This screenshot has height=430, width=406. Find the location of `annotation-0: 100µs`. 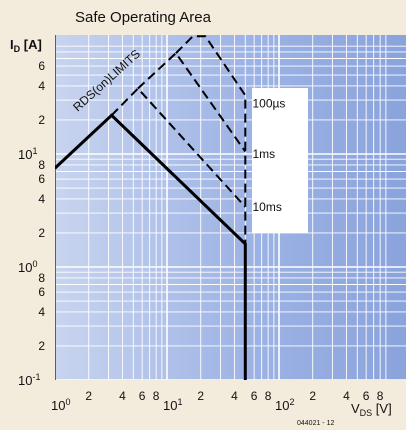

annotation-0: 100µs is located at coordinates (269, 103).